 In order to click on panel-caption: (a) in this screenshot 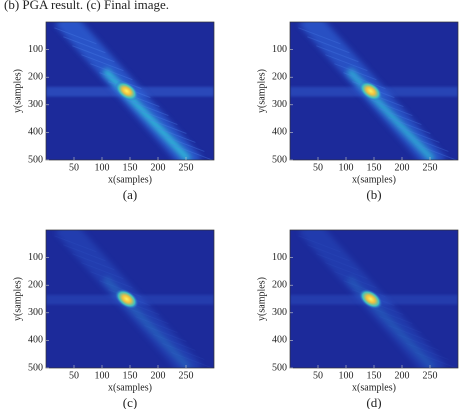, I will do `click(130, 194)`.